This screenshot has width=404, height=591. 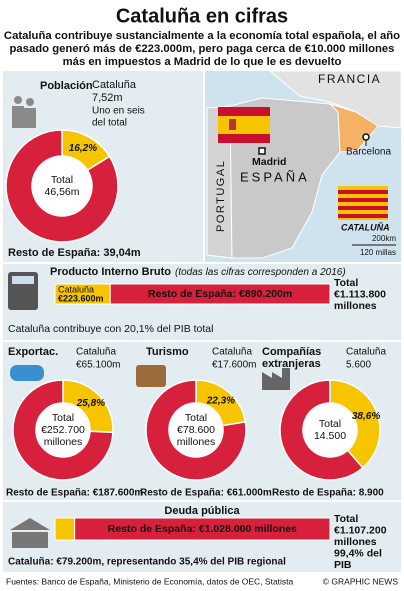 What do you see at coordinates (269, 162) in the screenshot?
I see `map-label: Madrid` at bounding box center [269, 162].